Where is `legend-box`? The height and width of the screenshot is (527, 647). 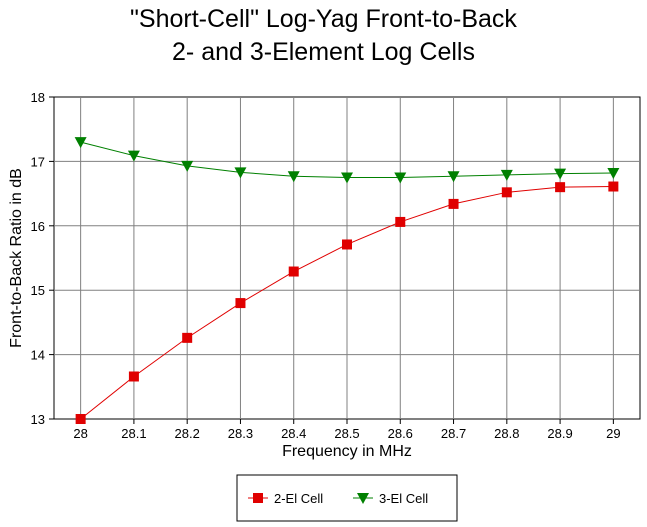
legend-box is located at coordinates (347, 498).